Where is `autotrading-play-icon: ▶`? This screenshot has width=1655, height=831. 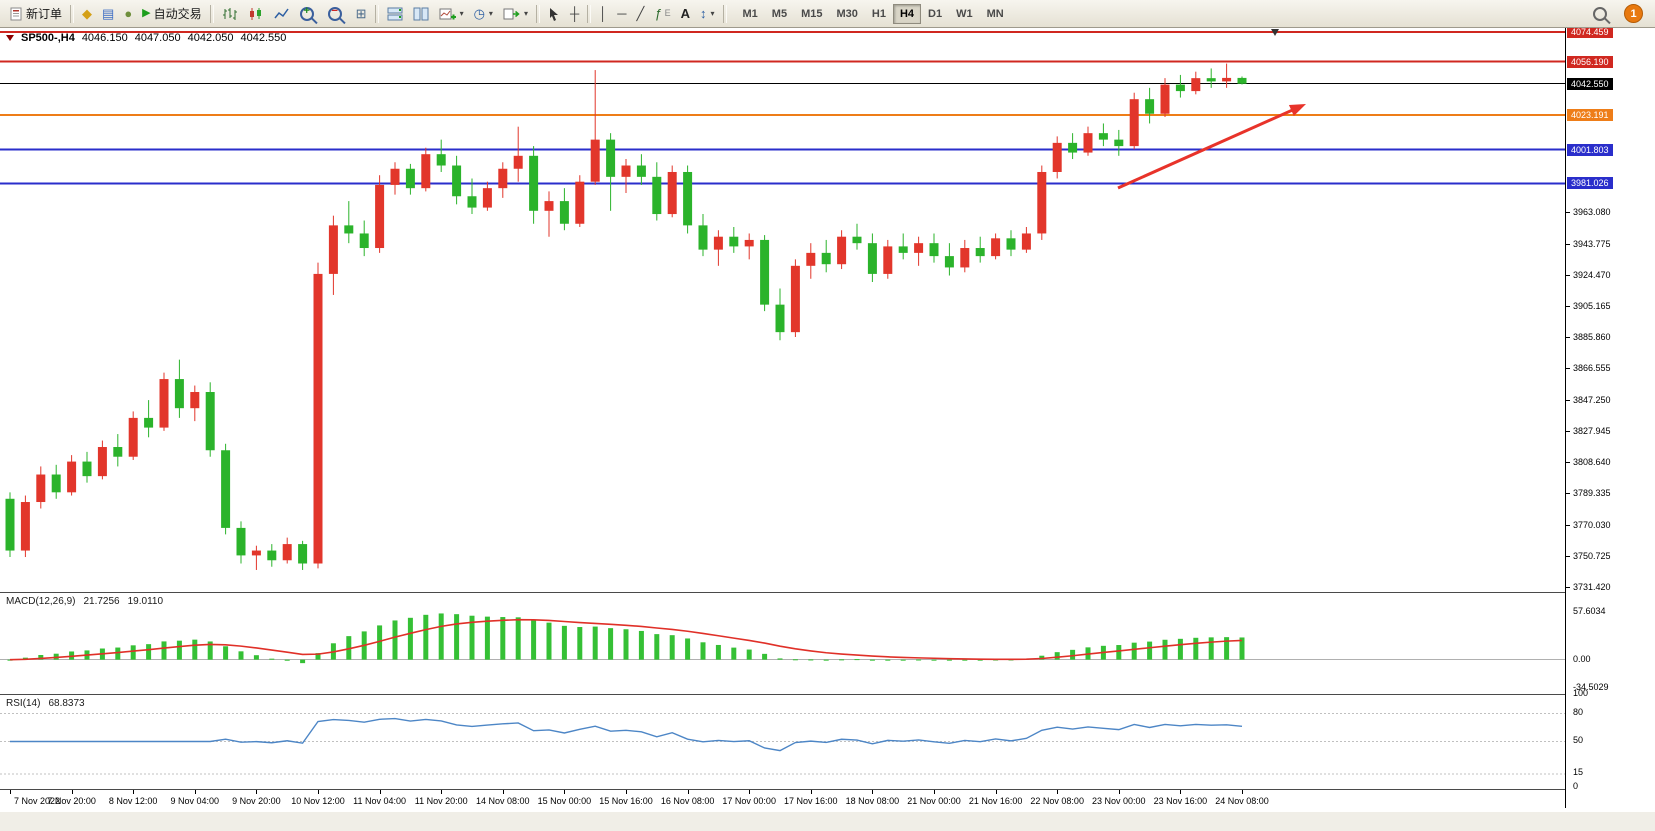
autotrading-play-icon: ▶ is located at coordinates (146, 13).